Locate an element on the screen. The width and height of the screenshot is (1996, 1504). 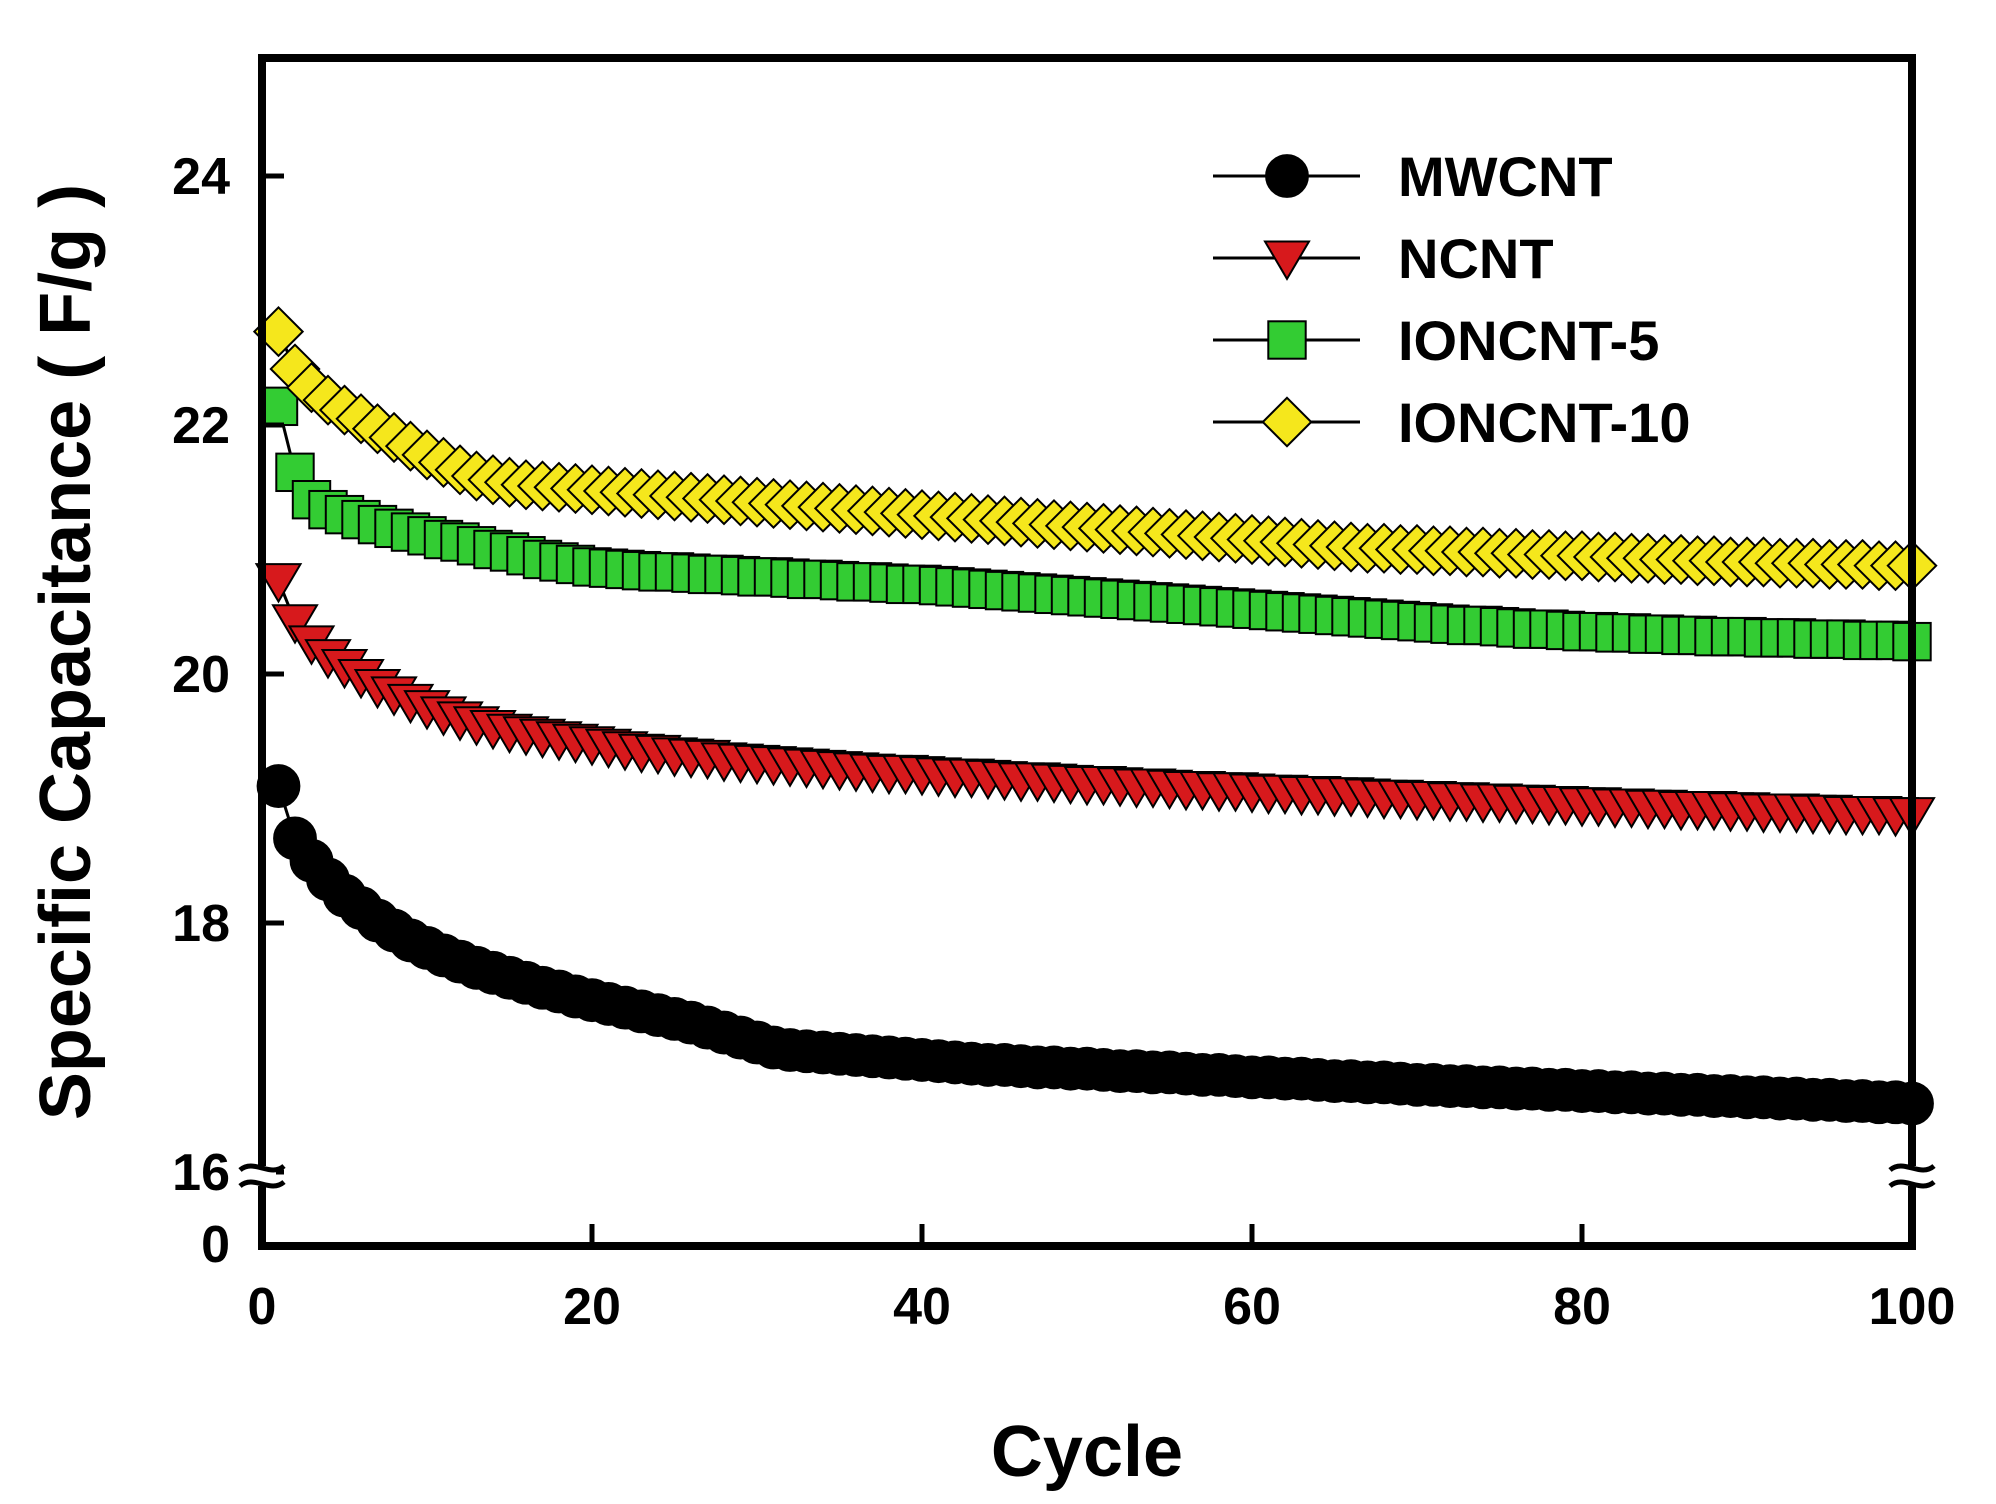
legend-label: NCNT is located at coordinates (1476, 258).